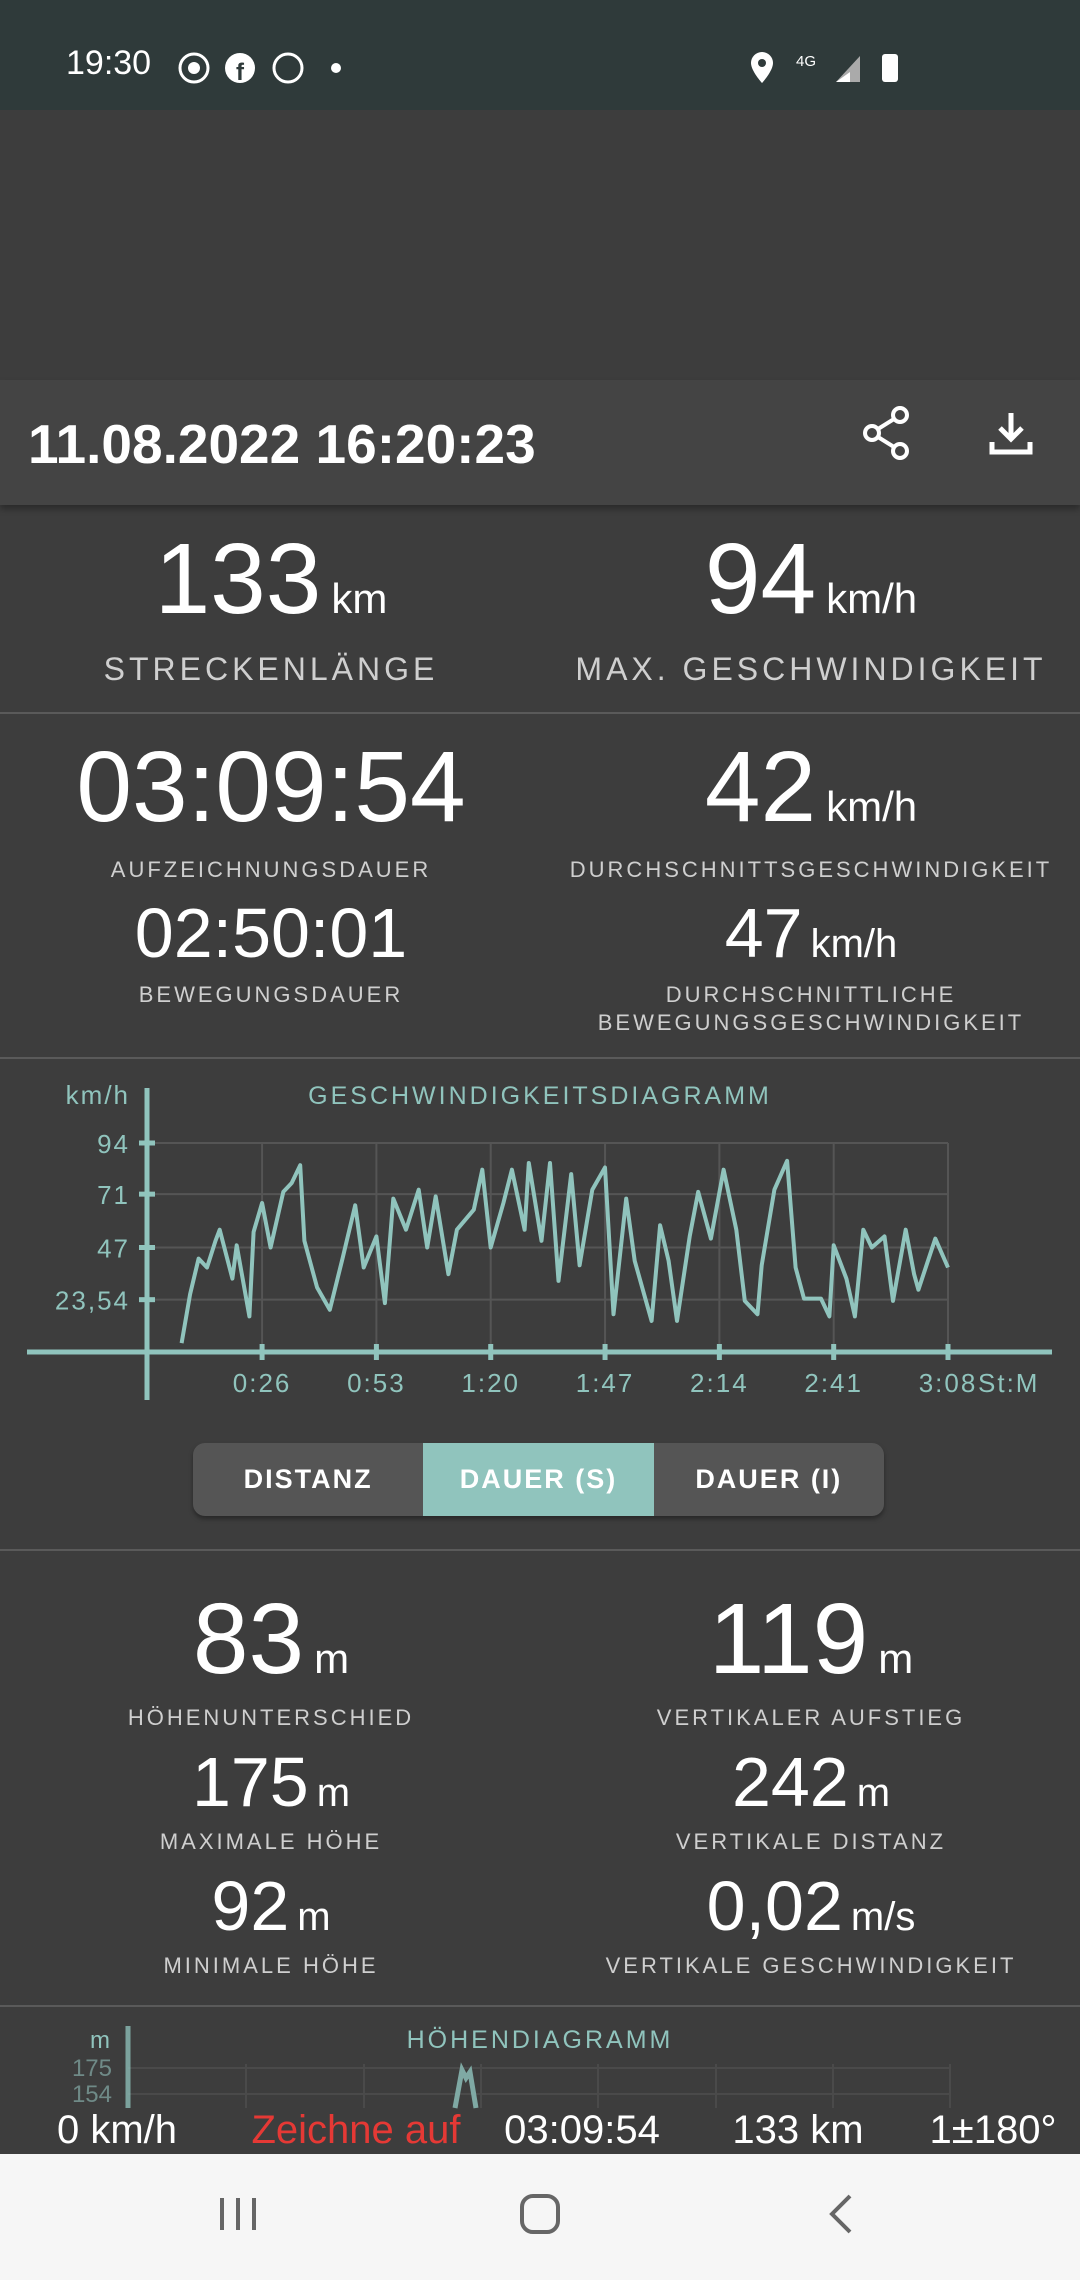 The width and height of the screenshot is (1080, 2280). Describe the element at coordinates (288, 68) in the screenshot. I see `whatsapp-icon` at that location.